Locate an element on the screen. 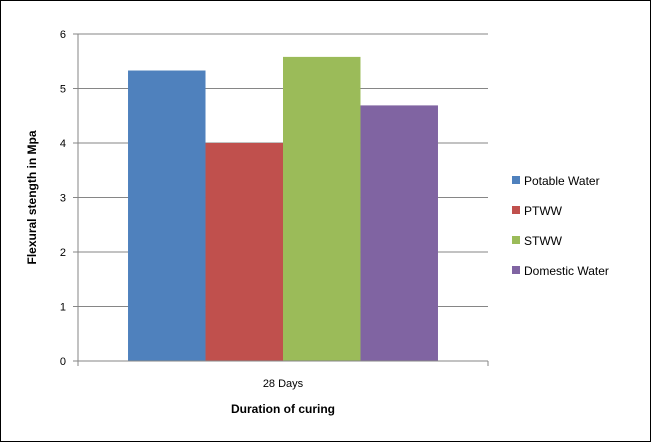  x-axis-title: Duration of curing is located at coordinates (283, 409).